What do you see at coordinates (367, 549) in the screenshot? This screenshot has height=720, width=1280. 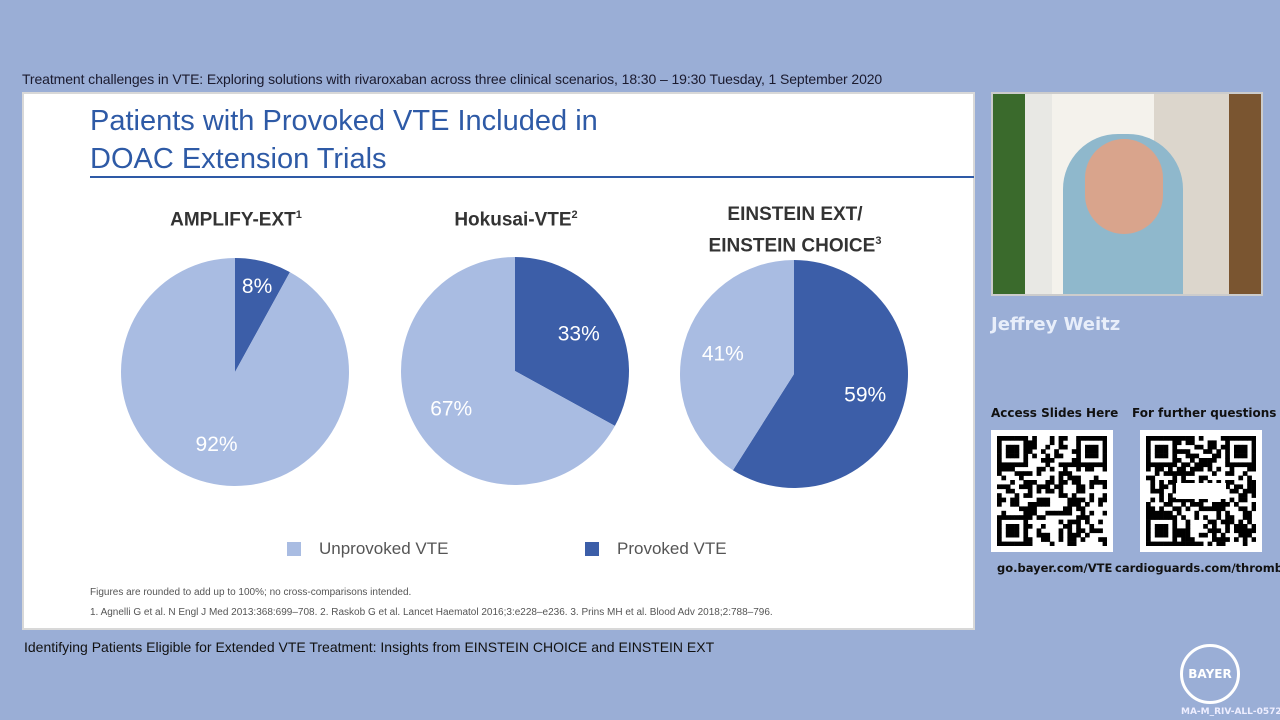 I see `legend-unprovoked: Unprovoked VTE` at bounding box center [367, 549].